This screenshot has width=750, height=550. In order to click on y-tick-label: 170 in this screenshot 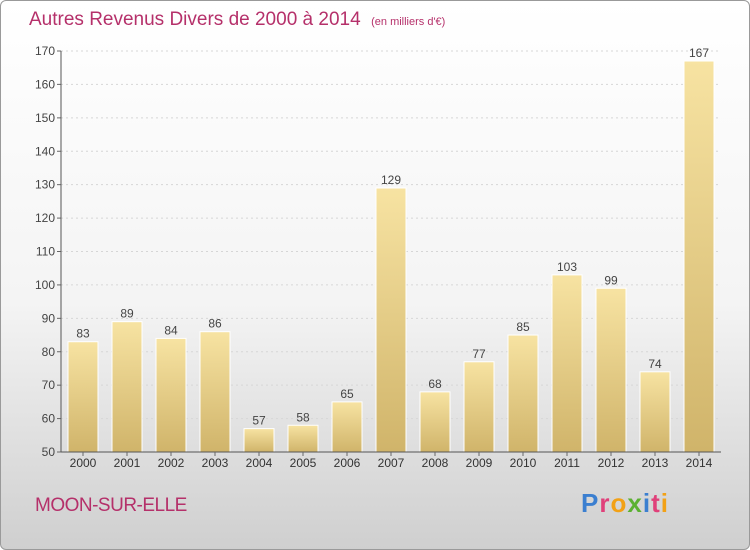, I will do `click(45, 51)`.